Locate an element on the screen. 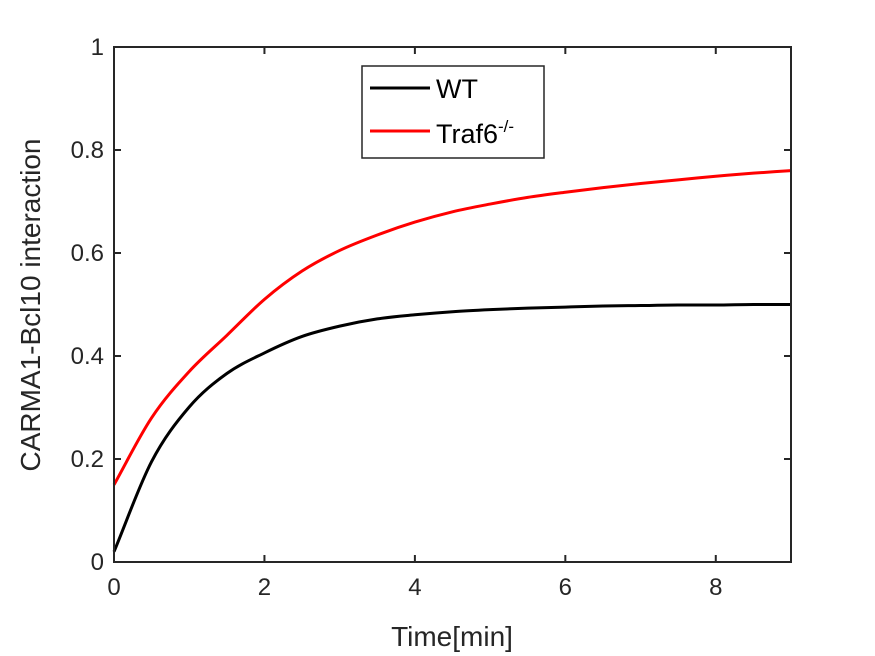 This screenshot has height=656, width=875. x-axis-label: Time[min] is located at coordinates (452, 636).